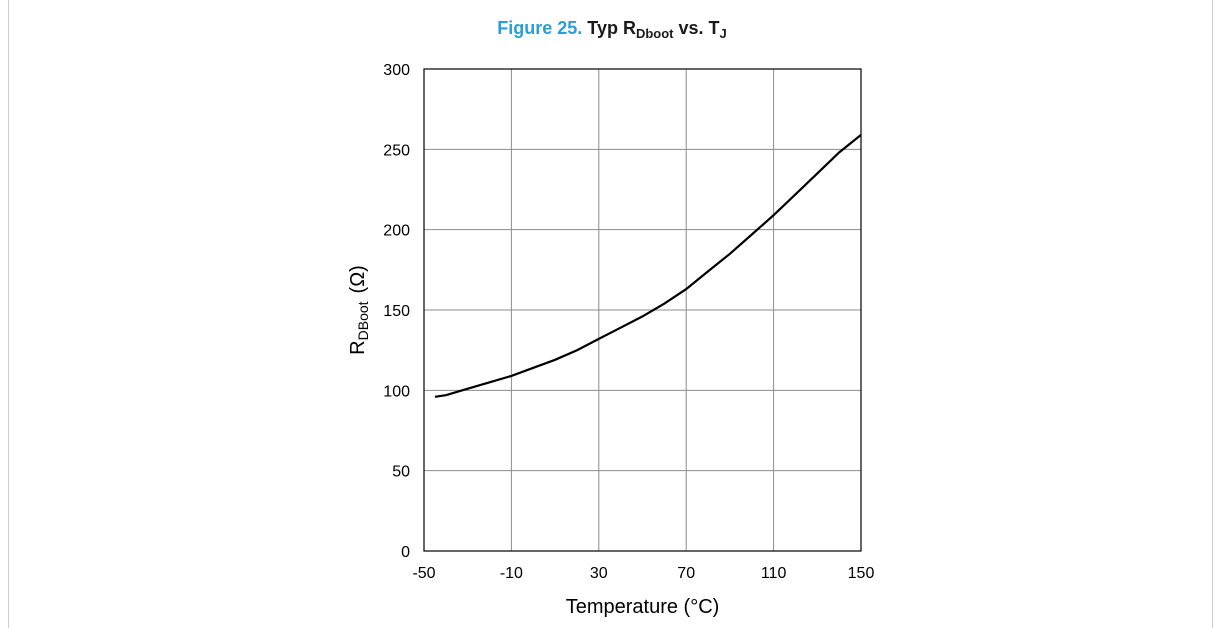  I want to click on y-tick-label: 100, so click(396, 391).